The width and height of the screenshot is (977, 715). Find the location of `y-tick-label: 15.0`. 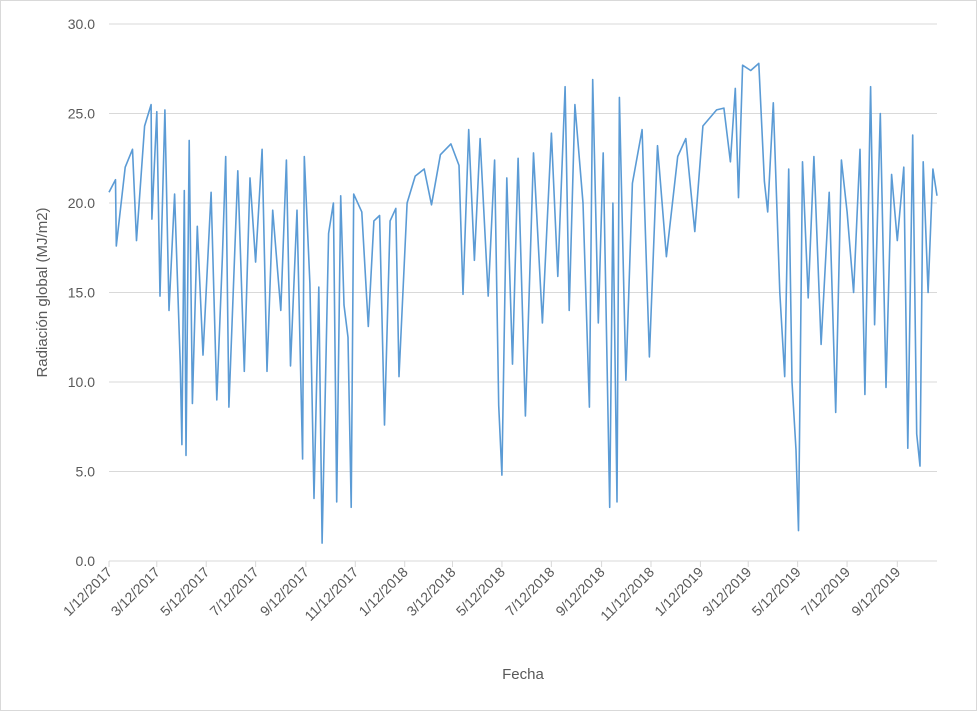

y-tick-label: 15.0 is located at coordinates (81, 293).